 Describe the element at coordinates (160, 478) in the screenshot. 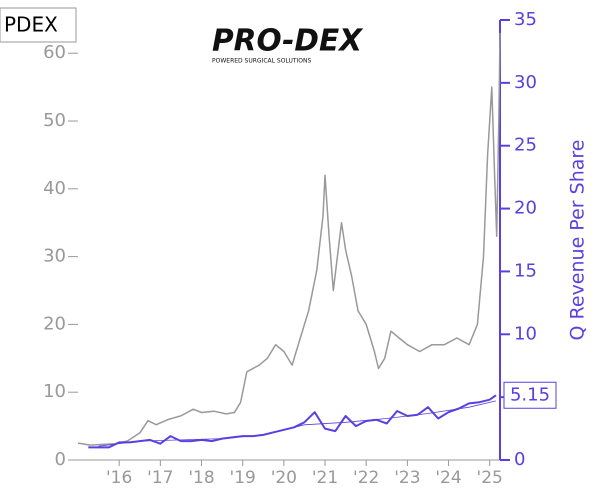

I see `x-tick-label: '17` at that location.